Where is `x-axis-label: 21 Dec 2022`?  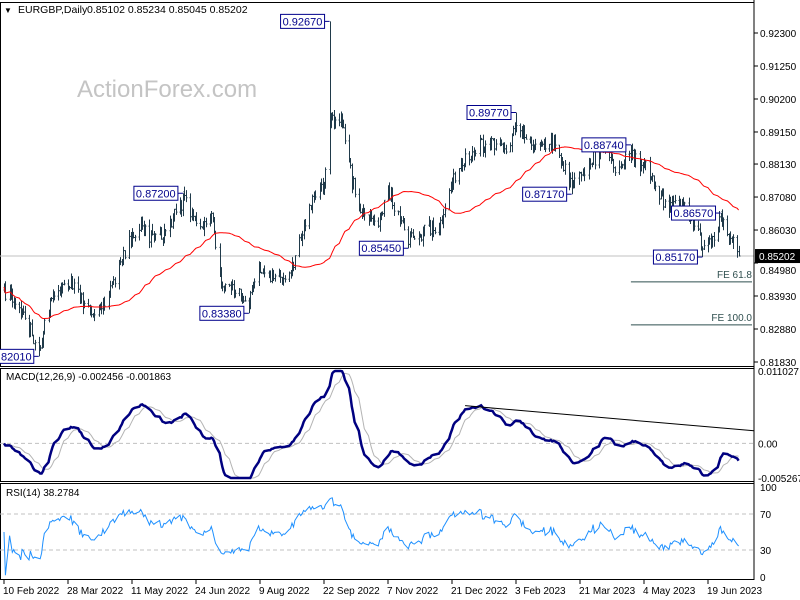 x-axis-label: 21 Dec 2022 is located at coordinates (479, 591).